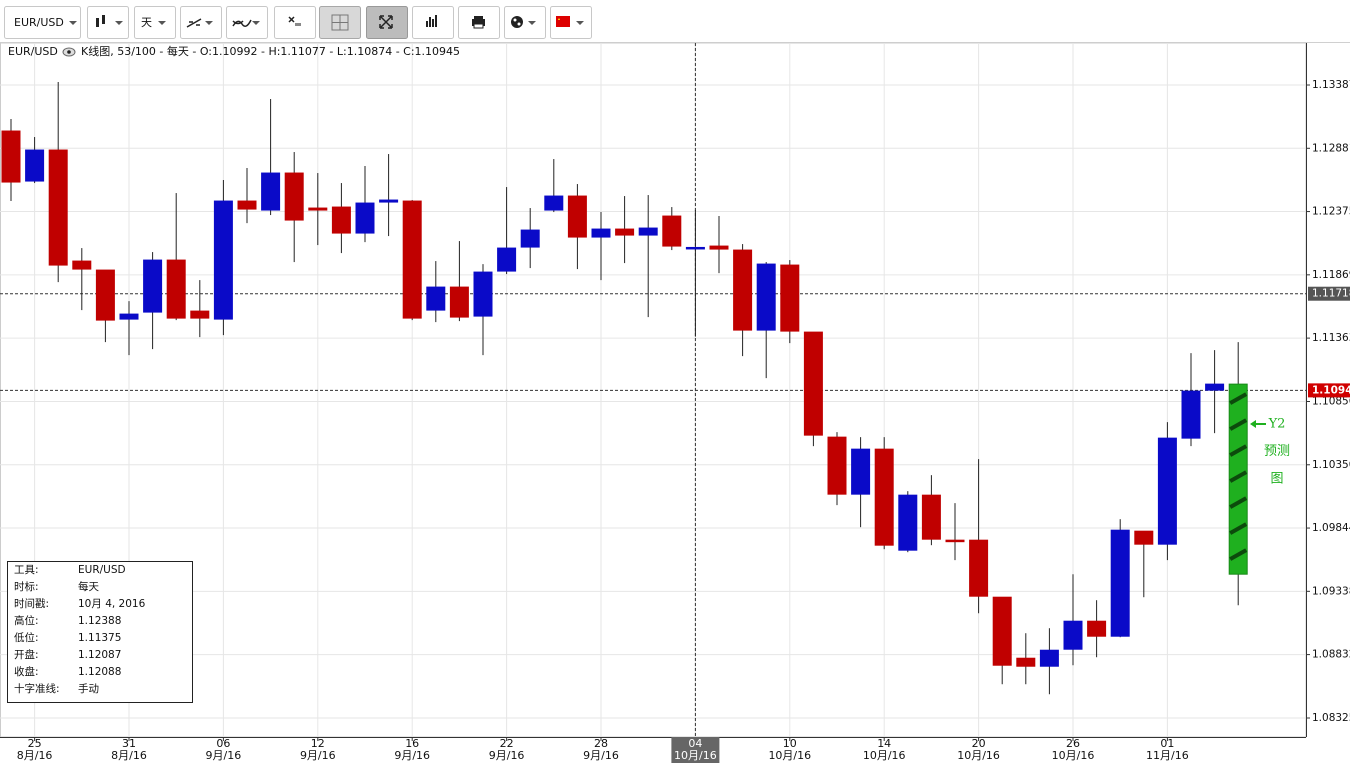 The height and width of the screenshot is (763, 1350). Describe the element at coordinates (884, 743) in the screenshot. I see `x-tick-label: 14` at that location.